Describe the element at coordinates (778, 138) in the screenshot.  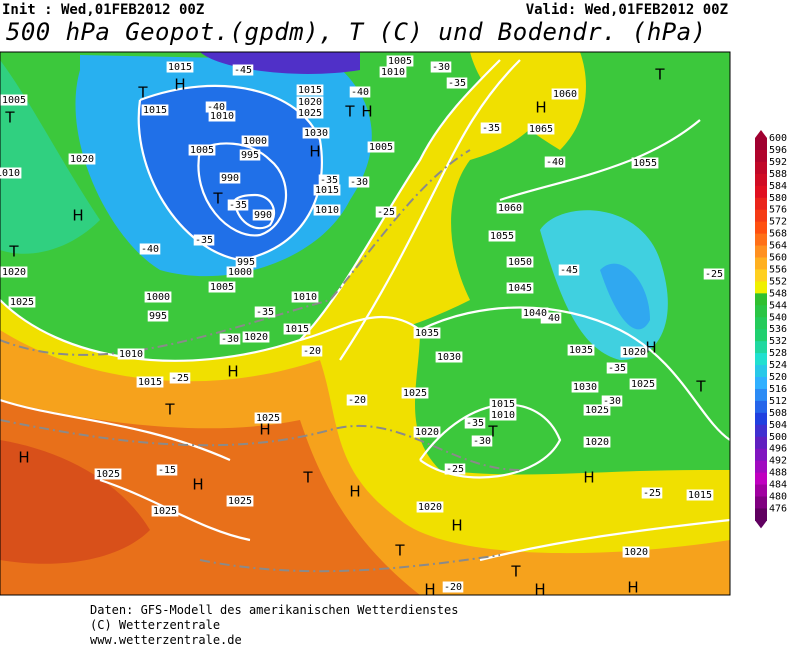
I see `colorbar-label: 600` at that location.